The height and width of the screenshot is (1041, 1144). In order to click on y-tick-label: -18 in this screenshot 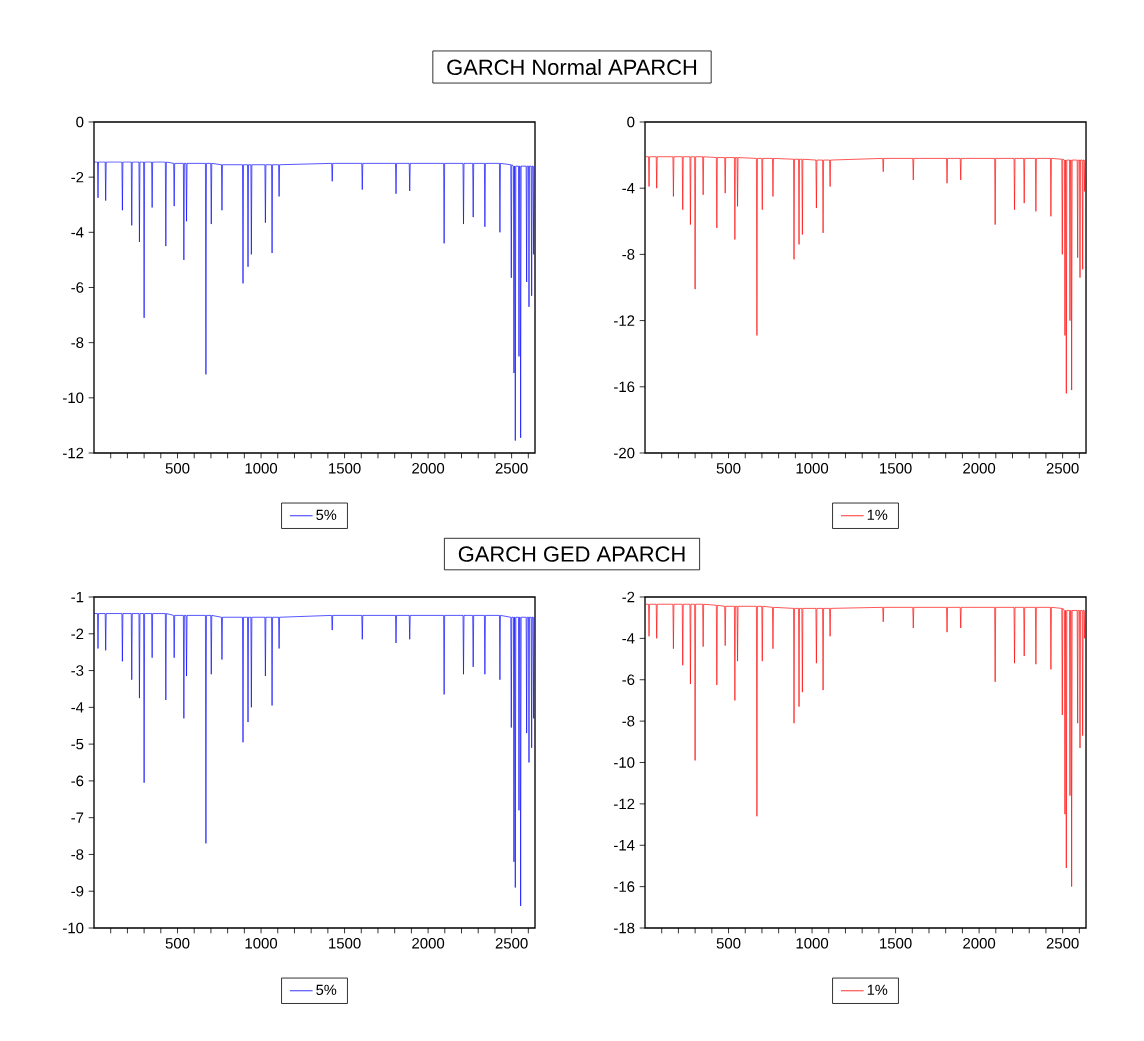, I will do `click(624, 928)`.